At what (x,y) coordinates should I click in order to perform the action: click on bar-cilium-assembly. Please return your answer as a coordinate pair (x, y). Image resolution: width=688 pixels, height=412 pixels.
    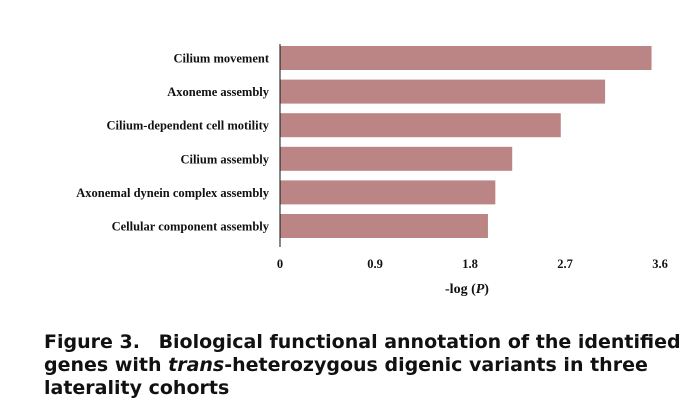
    Looking at the image, I should click on (396, 158).